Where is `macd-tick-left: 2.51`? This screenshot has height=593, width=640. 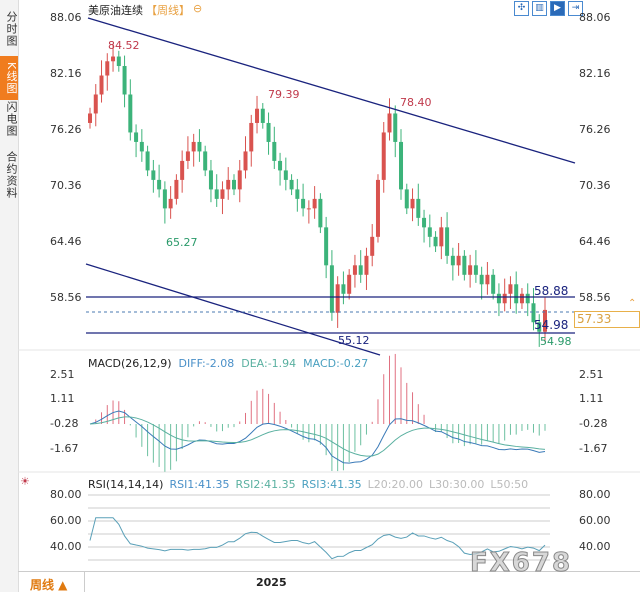
macd-tick-left: 2.51 is located at coordinates (62, 374).